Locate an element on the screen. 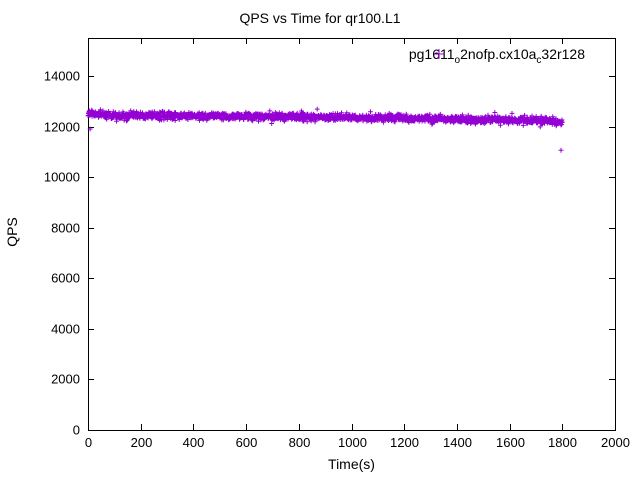 The height and width of the screenshot is (480, 640). legend: pg1611o2nofp.cx10ac32r128 is located at coordinates (496, 56).